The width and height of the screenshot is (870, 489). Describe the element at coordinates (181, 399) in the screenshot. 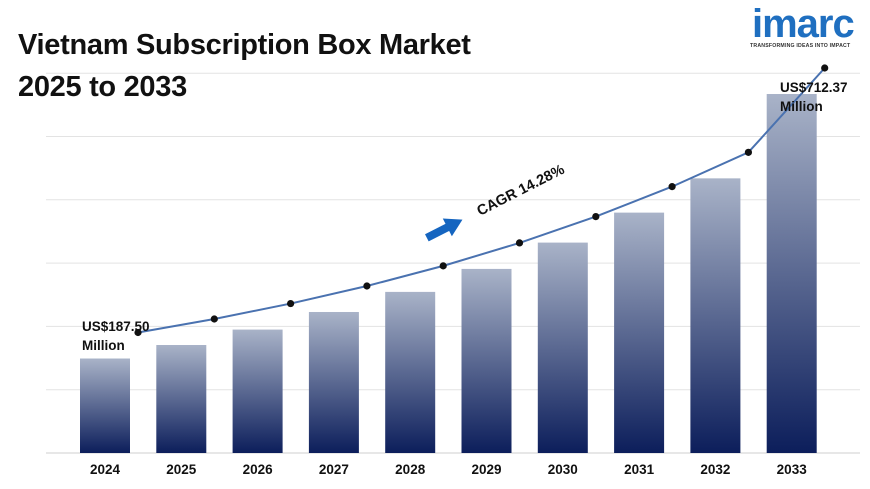

I see `bar-2025` at that location.